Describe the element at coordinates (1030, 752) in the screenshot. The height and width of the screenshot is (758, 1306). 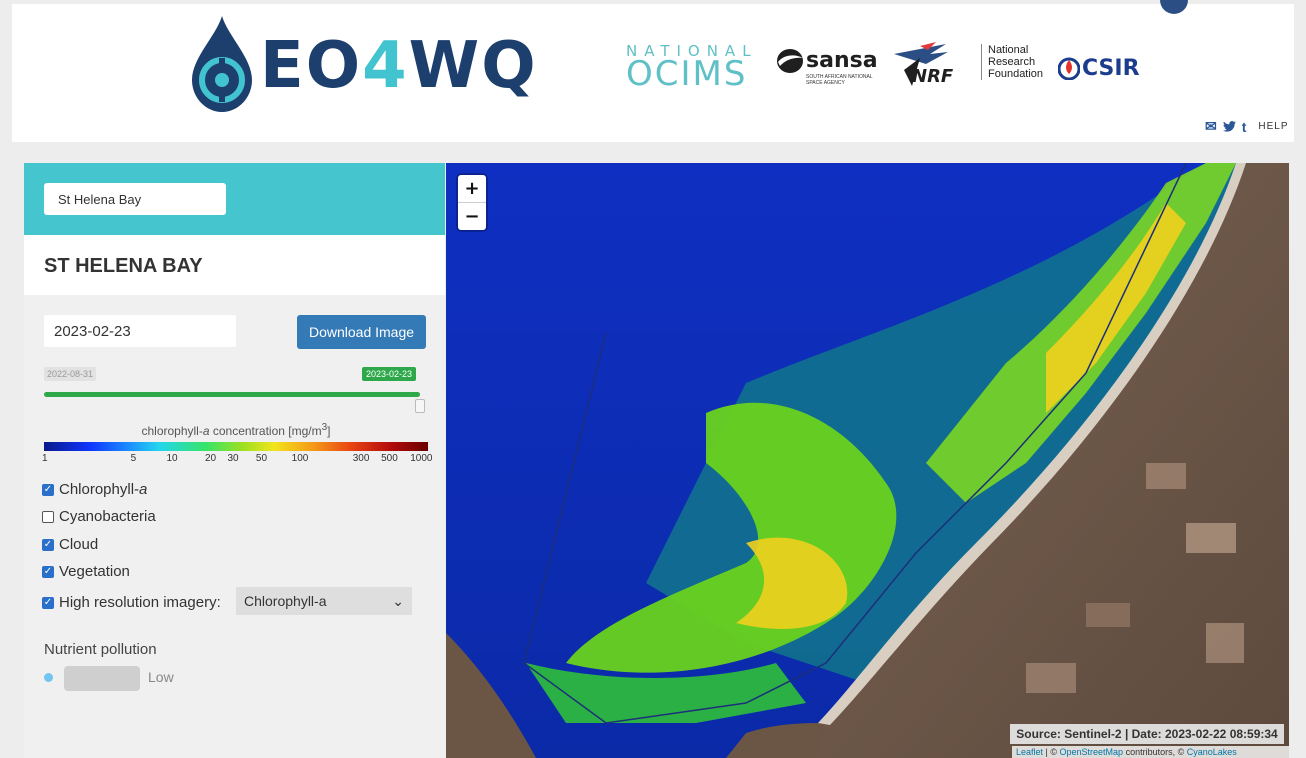
I see `leaflet-link: Leaflet` at that location.